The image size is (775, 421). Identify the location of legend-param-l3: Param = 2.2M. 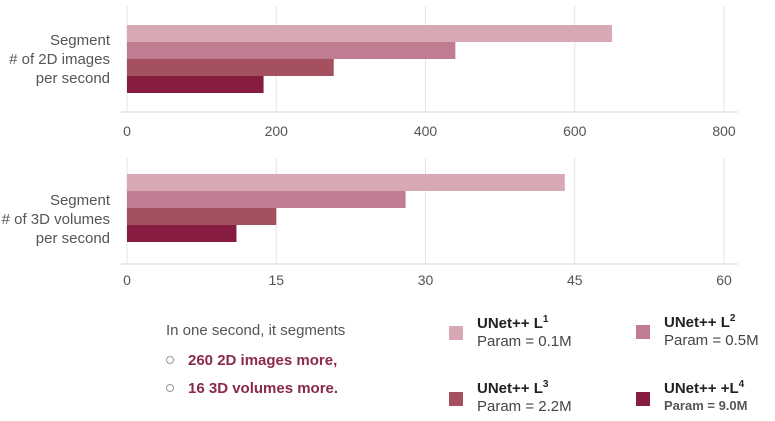
(524, 406).